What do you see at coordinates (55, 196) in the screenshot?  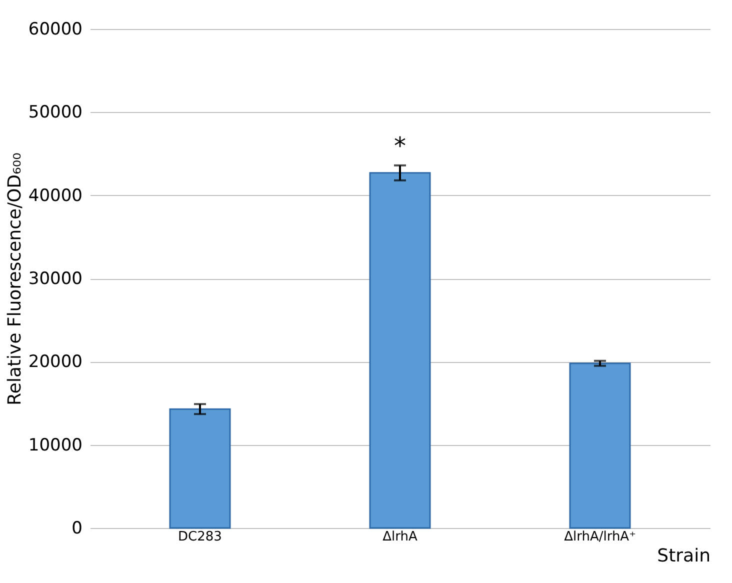 I see `y-tick-label: 40000` at bounding box center [55, 196].